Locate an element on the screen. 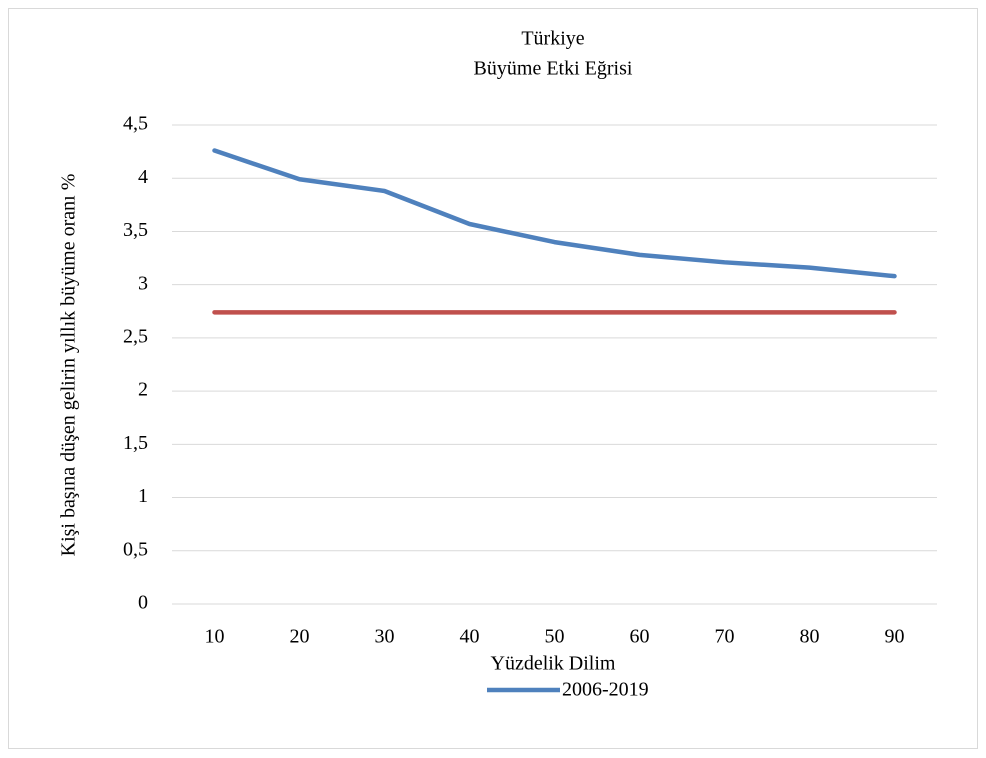  x-tick-label: 50 is located at coordinates (555, 637).